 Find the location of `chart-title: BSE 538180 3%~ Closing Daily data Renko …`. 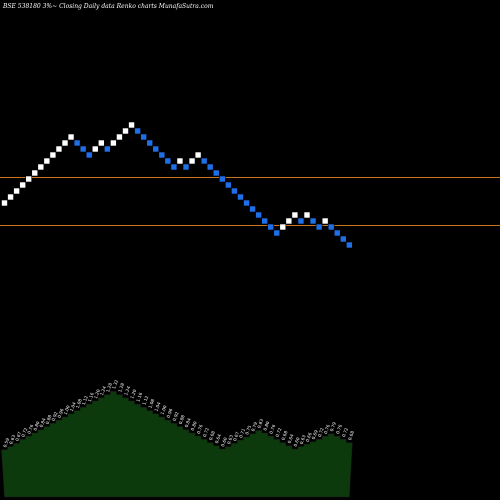

chart-title: BSE 538180 3%~ Closing Daily data Renko … is located at coordinates (108, 6).